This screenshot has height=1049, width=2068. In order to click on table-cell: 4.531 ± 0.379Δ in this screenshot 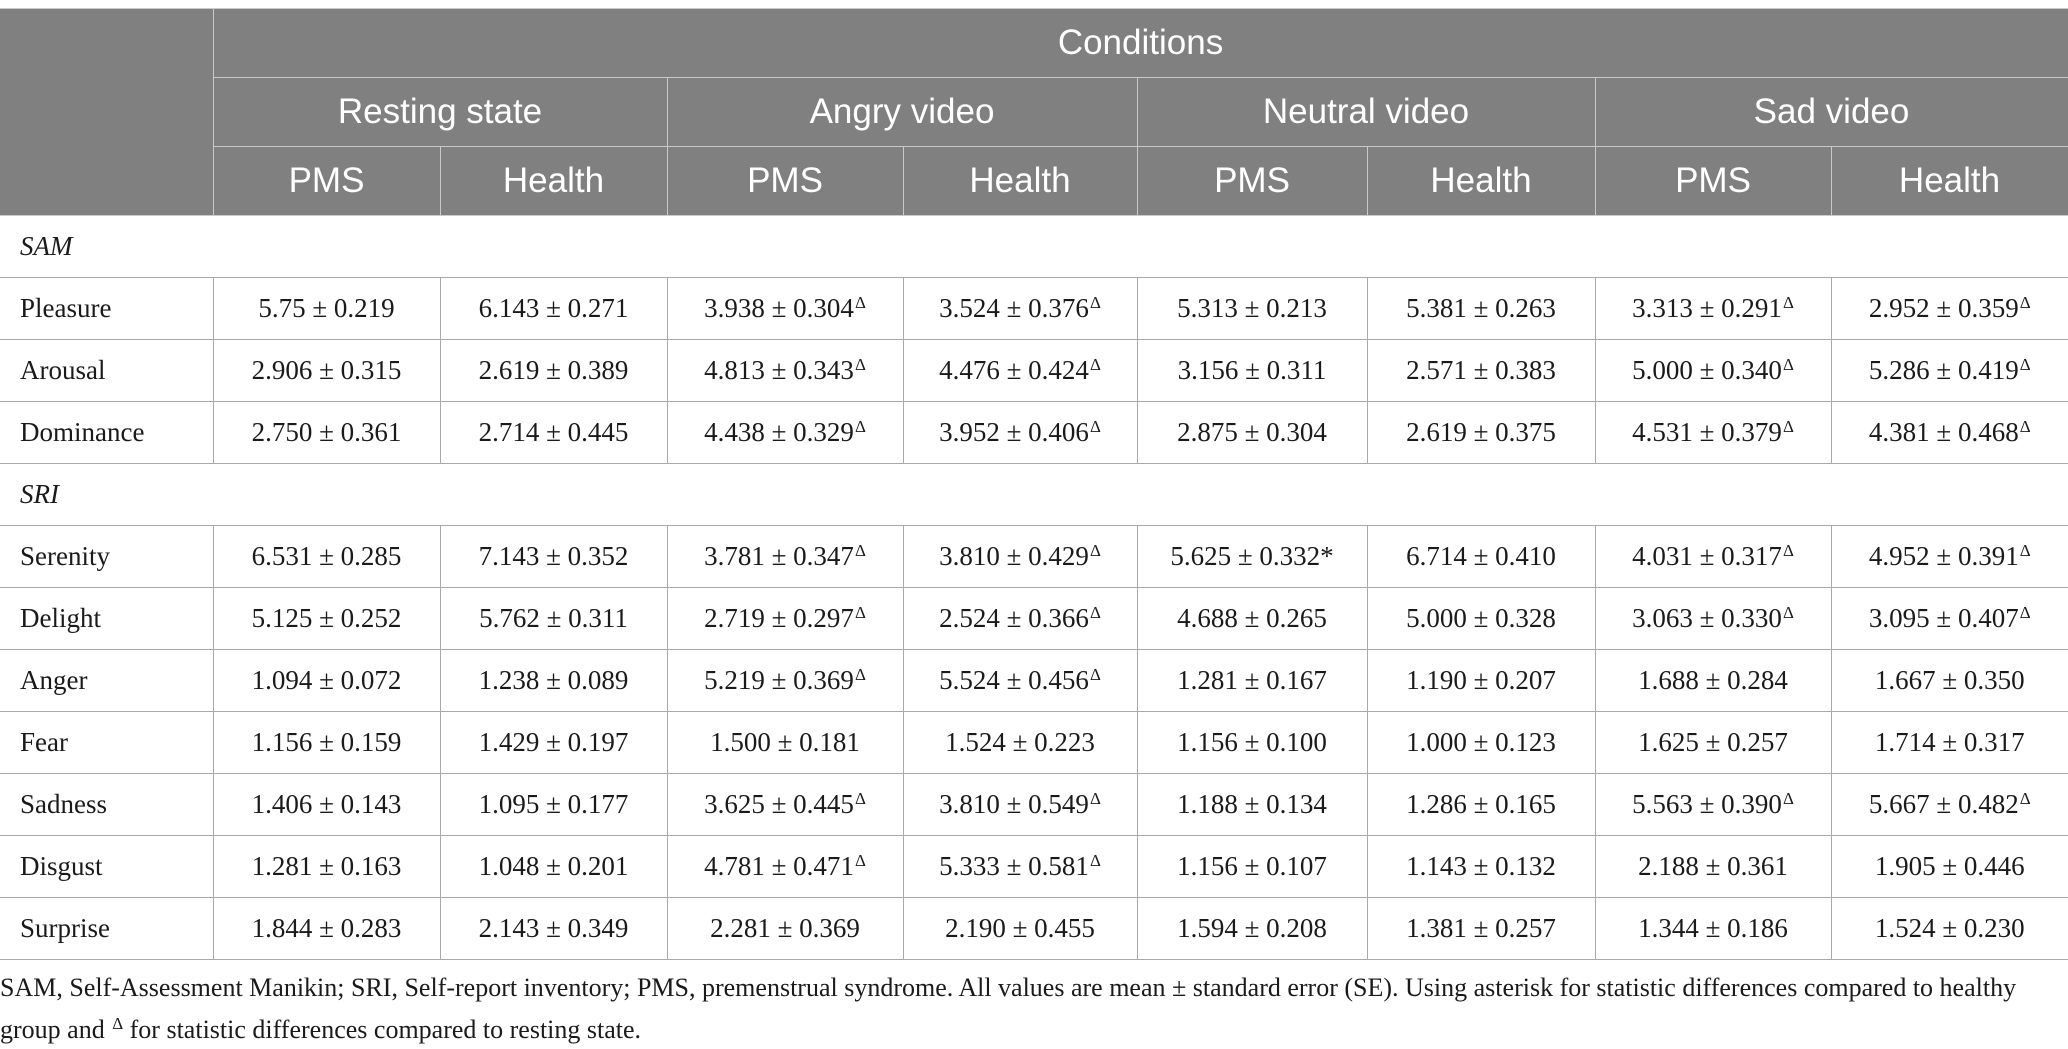, I will do `click(1713, 432)`.